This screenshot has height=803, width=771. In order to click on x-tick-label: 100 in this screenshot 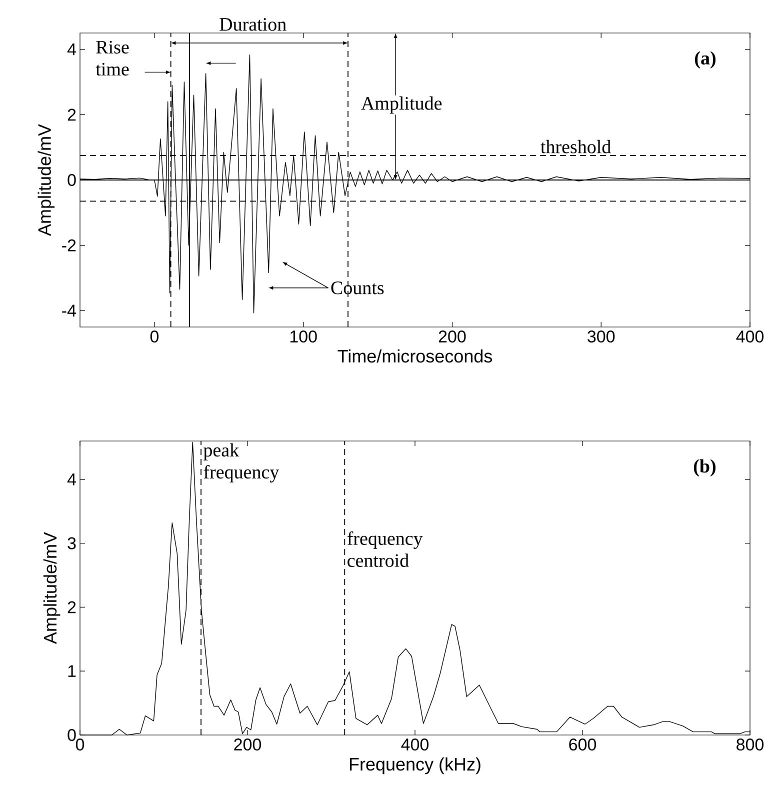, I will do `click(303, 336)`.